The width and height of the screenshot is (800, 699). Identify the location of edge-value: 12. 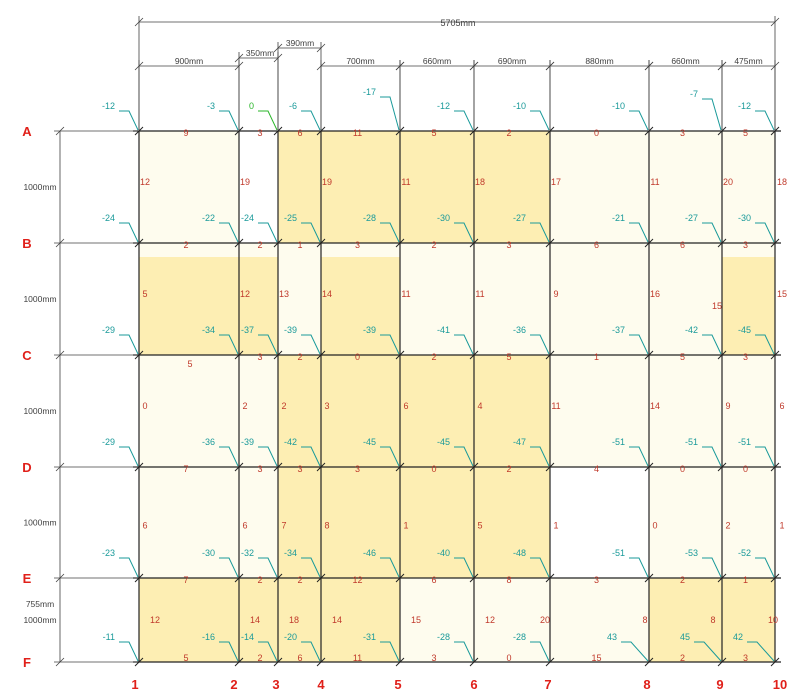
(245, 294).